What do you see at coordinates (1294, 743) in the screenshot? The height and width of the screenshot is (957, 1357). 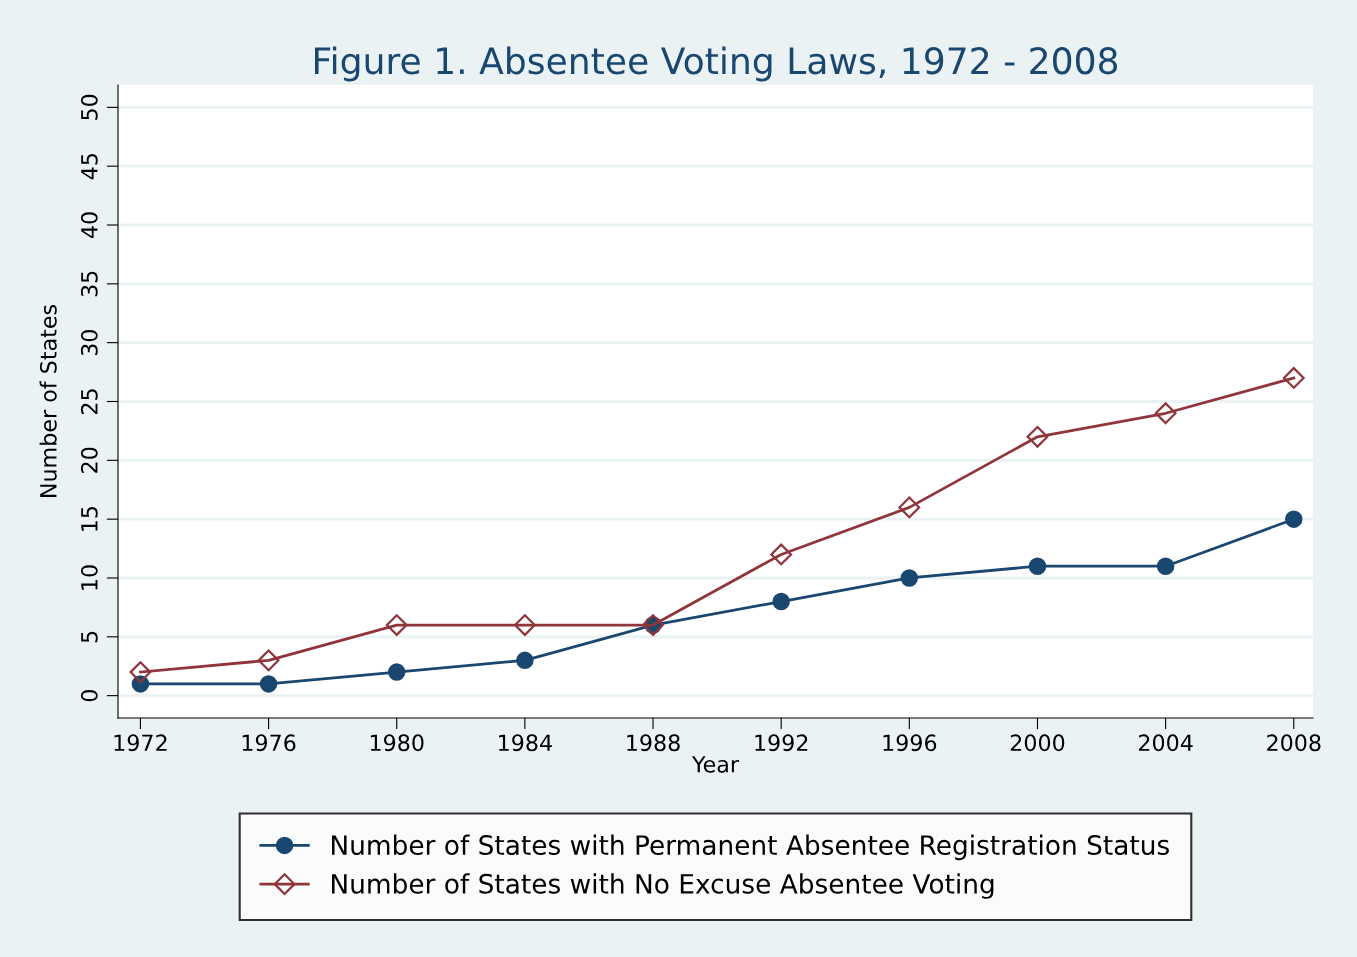 I see `x-tick-label: 2008` at bounding box center [1294, 743].